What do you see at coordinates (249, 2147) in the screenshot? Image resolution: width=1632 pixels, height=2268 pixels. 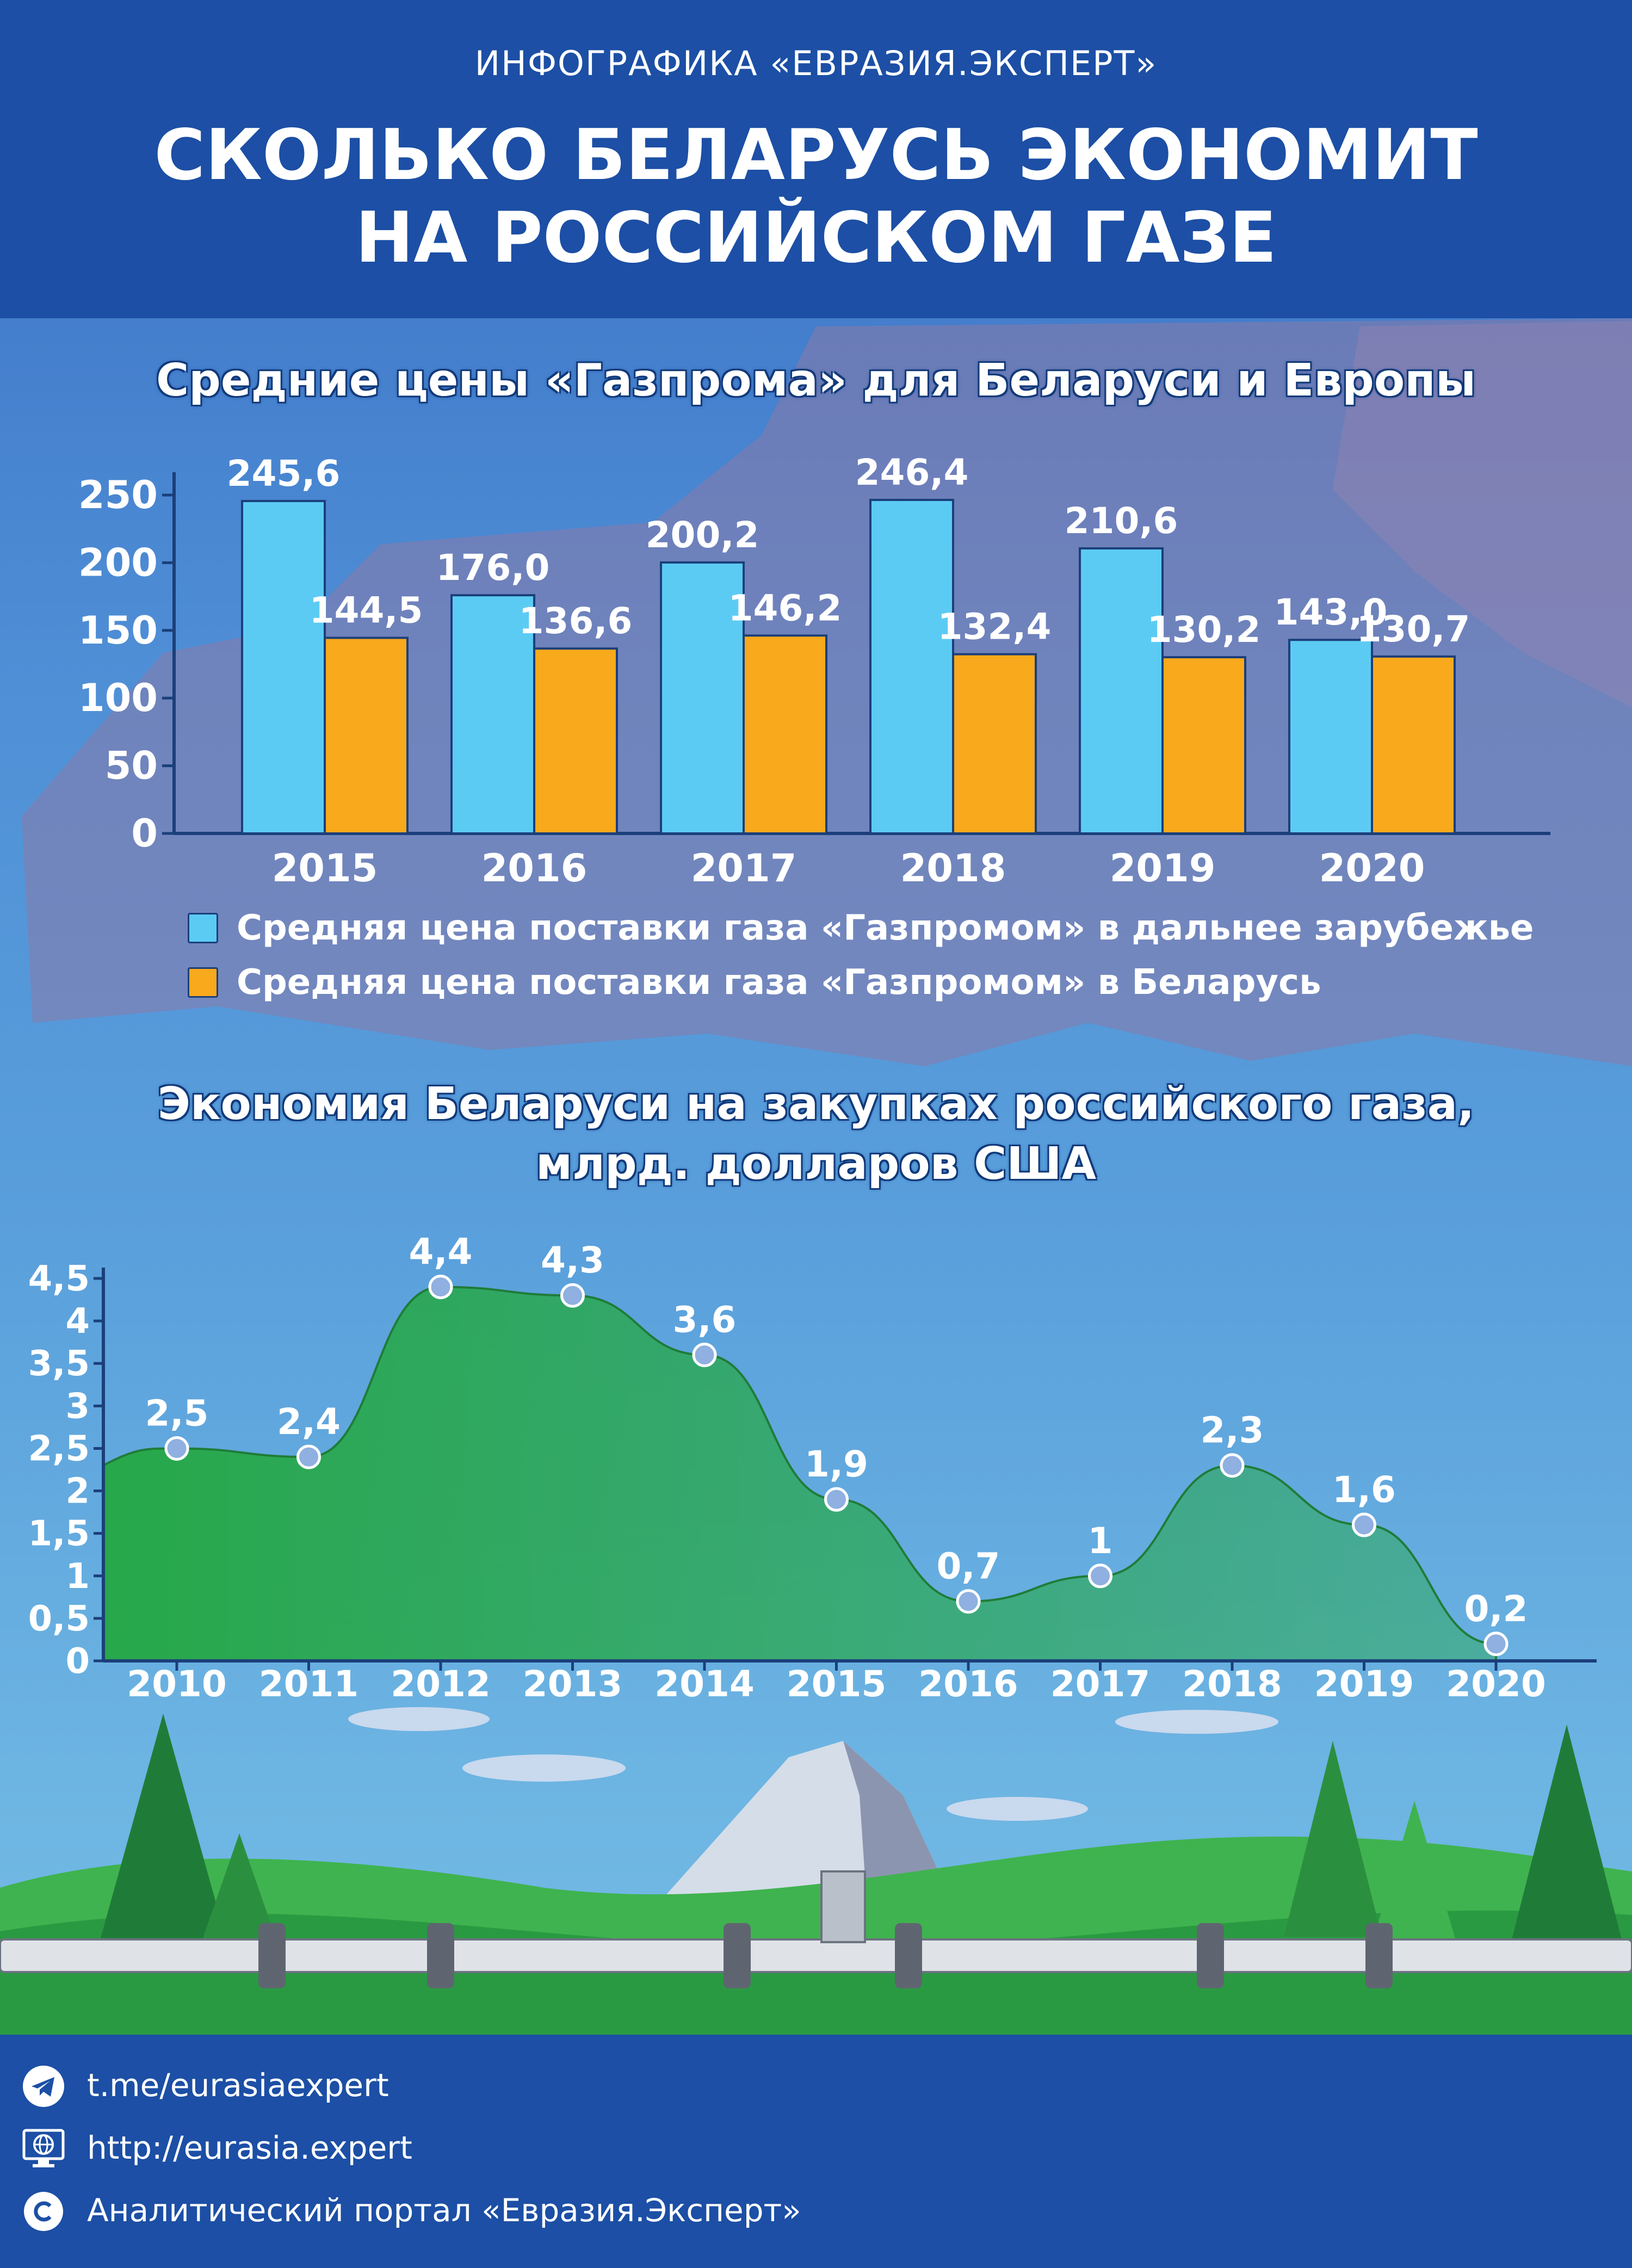 I see `website-link: http://eurasia.expert` at bounding box center [249, 2147].